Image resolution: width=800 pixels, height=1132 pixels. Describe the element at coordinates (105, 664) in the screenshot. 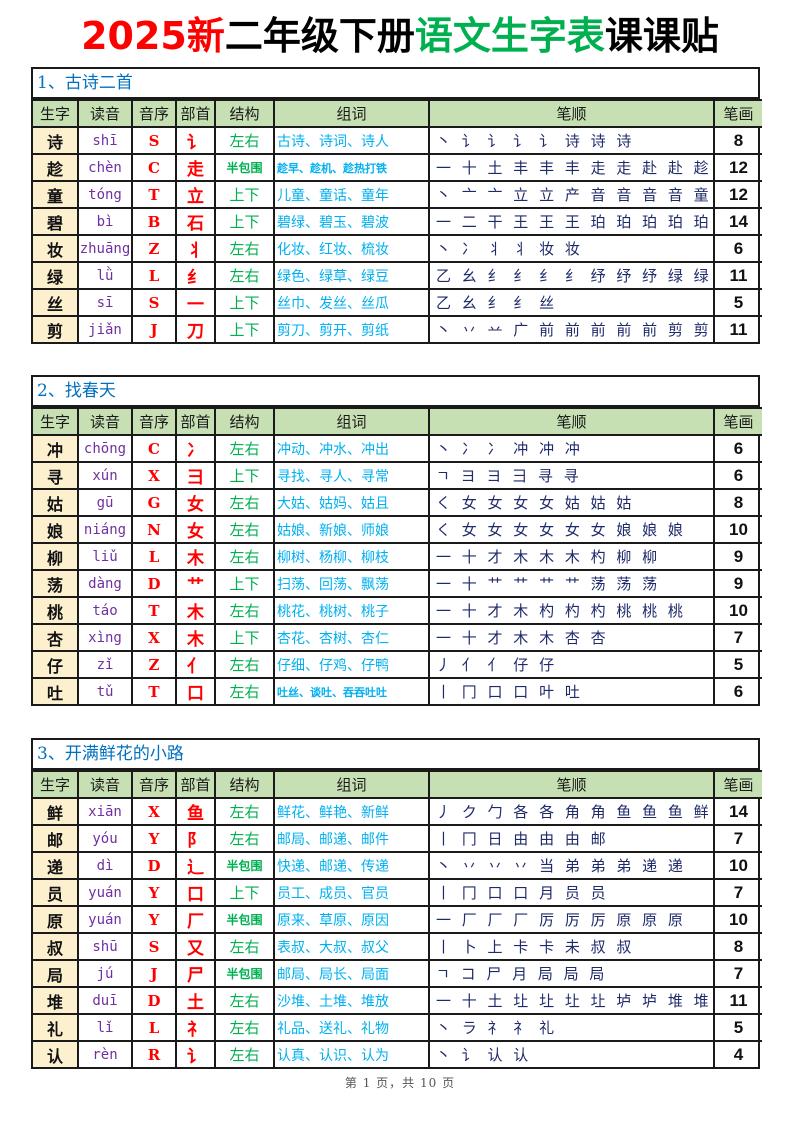

I see `pinyin-cell: zǐ` at that location.